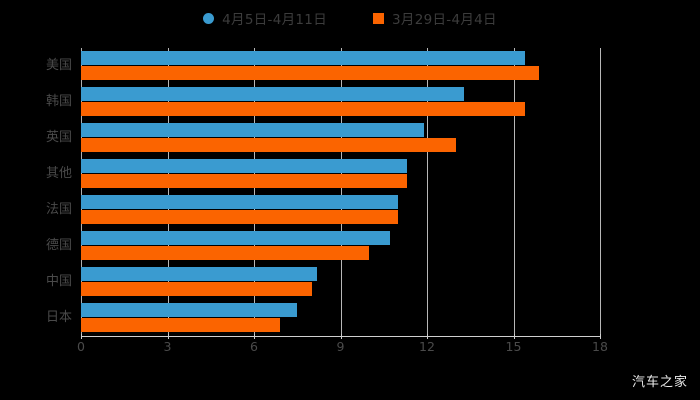 Image resolution: width=700 pixels, height=400 pixels. I want to click on legend-label: 3月29日-4月4日, so click(444, 20).